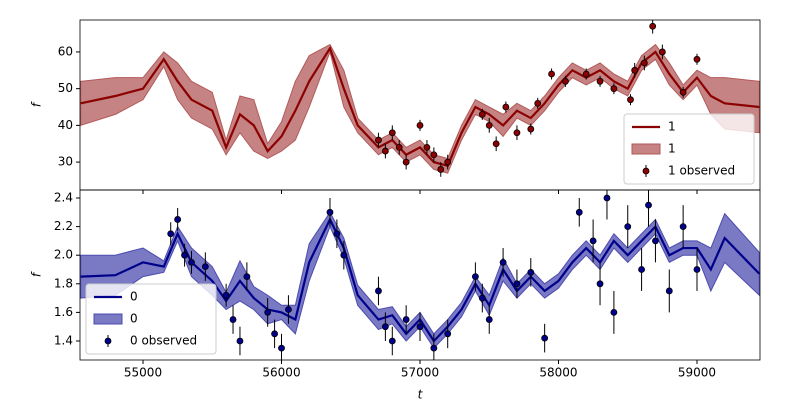 This screenshot has height=404, width=800. Describe the element at coordinates (63, 283) in the screenshot. I see `y-tick-label: 1.8` at that location.